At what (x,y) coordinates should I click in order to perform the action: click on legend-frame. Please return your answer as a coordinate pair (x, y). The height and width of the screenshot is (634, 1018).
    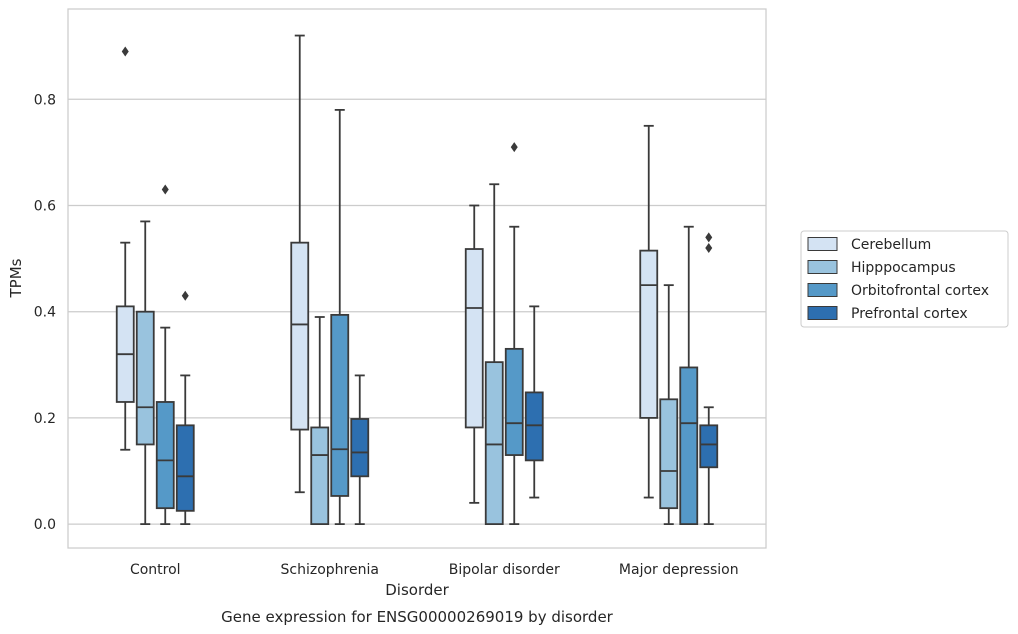
    Looking at the image, I should click on (904, 279).